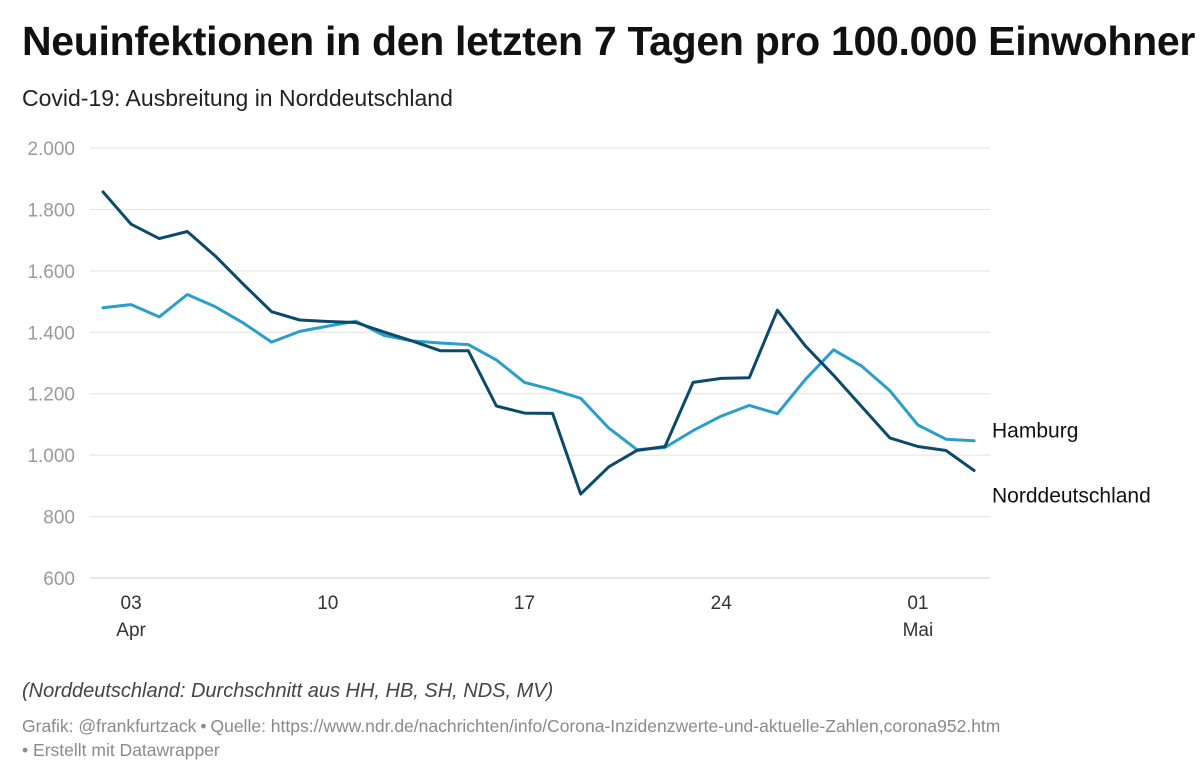  What do you see at coordinates (51, 456) in the screenshot?
I see `y-tick-label: 1.000` at bounding box center [51, 456].